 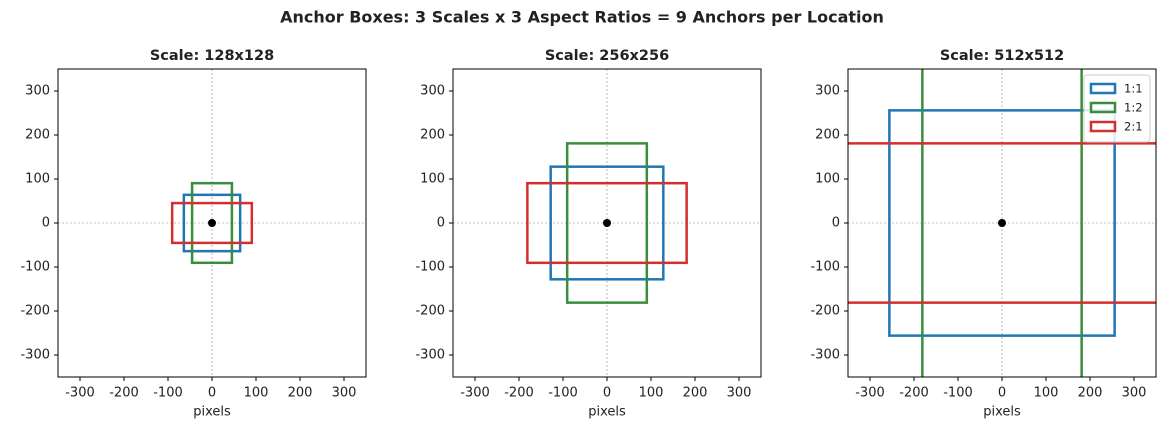 I want to click on subplot-title: Scale: 512x512, so click(x=1002, y=56).